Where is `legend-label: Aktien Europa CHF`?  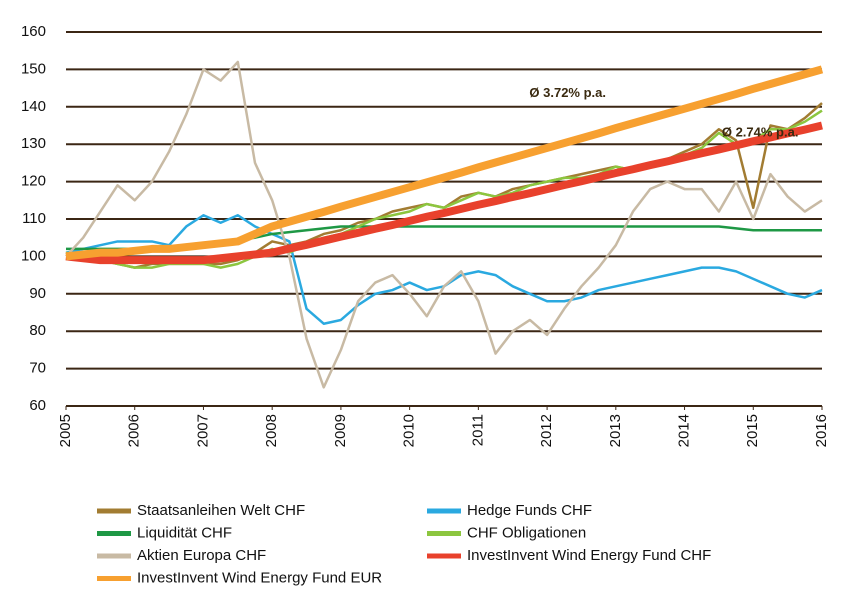 legend-label: Aktien Europa CHF is located at coordinates (201, 555).